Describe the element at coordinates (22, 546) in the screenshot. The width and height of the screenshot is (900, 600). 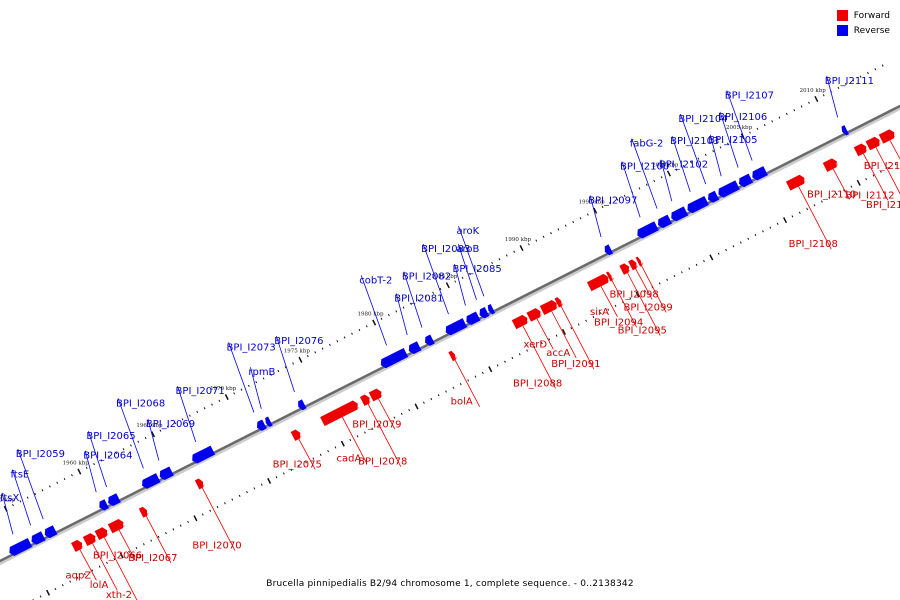
I see `gene-ftsx` at that location.